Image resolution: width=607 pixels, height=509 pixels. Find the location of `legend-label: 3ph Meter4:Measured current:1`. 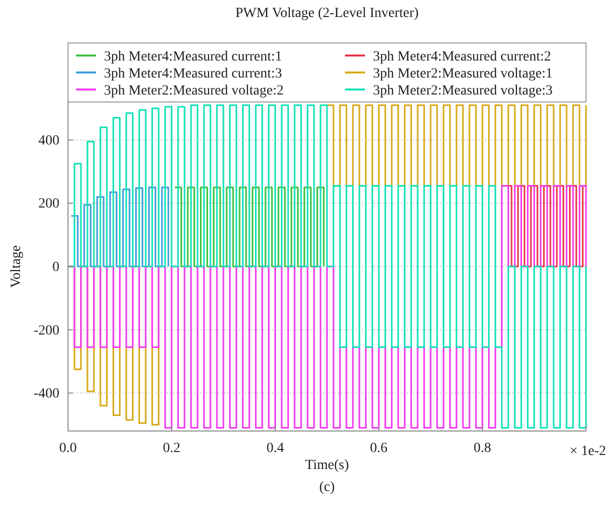

legend-label: 3ph Meter4:Measured current:1 is located at coordinates (193, 57).